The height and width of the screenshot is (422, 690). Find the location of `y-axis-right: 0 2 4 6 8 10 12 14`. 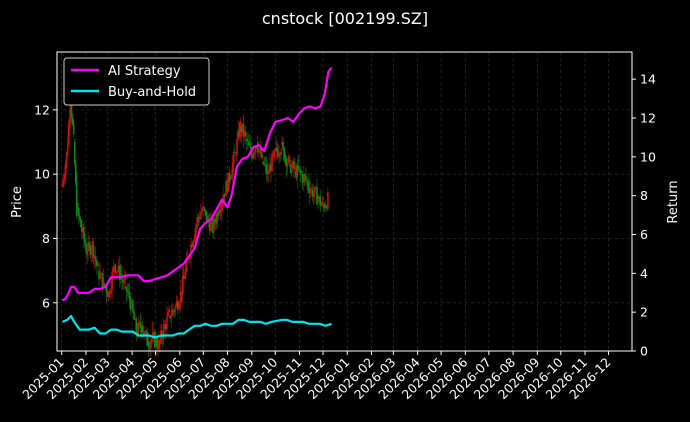

y-axis-right: 0 2 4 6 8 10 12 14 is located at coordinates (644, 215).